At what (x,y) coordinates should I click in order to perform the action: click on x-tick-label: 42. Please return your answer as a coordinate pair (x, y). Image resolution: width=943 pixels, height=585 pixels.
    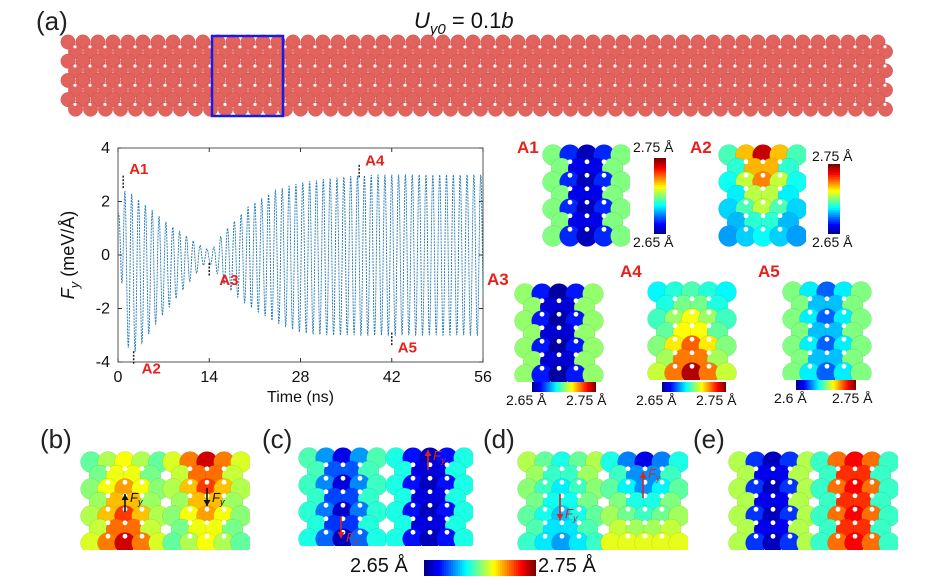
    Looking at the image, I should click on (392, 377).